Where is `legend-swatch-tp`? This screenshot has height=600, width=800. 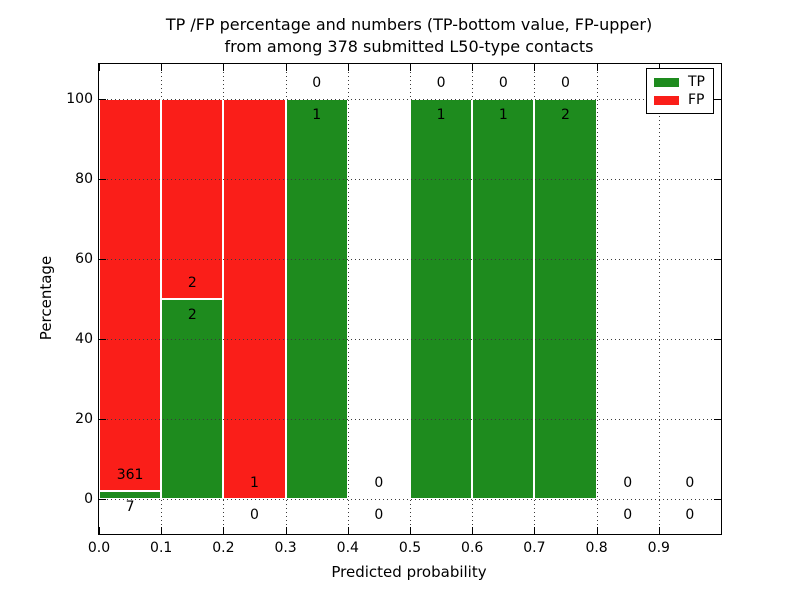
legend-swatch-tp is located at coordinates (666, 82).